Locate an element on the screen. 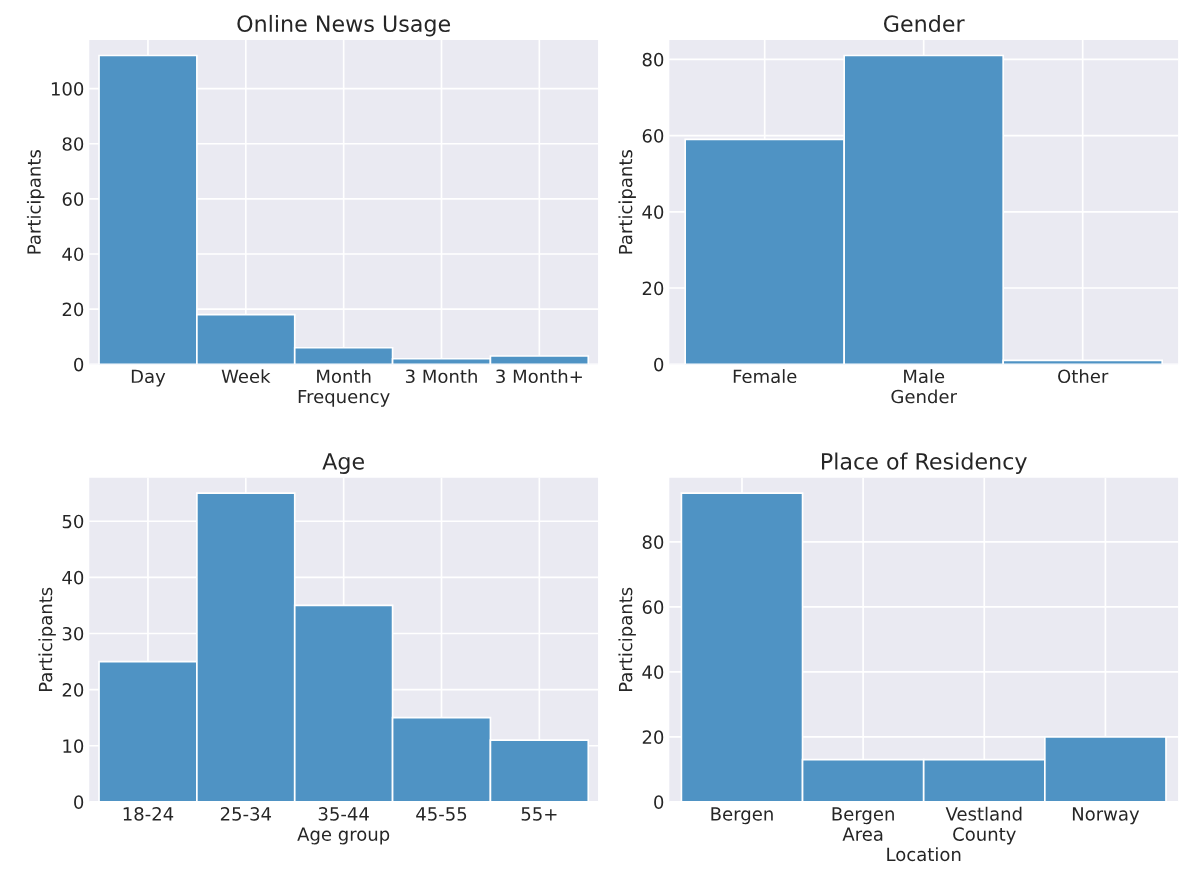  x-tick-label: Female is located at coordinates (765, 376).